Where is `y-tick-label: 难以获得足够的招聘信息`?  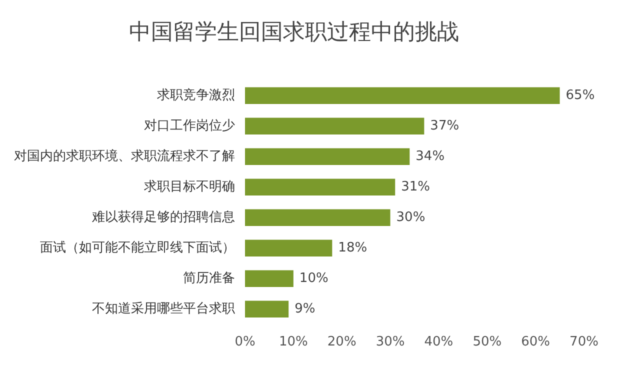 y-tick-label: 难以获得足够的招聘信息 is located at coordinates (163, 218).